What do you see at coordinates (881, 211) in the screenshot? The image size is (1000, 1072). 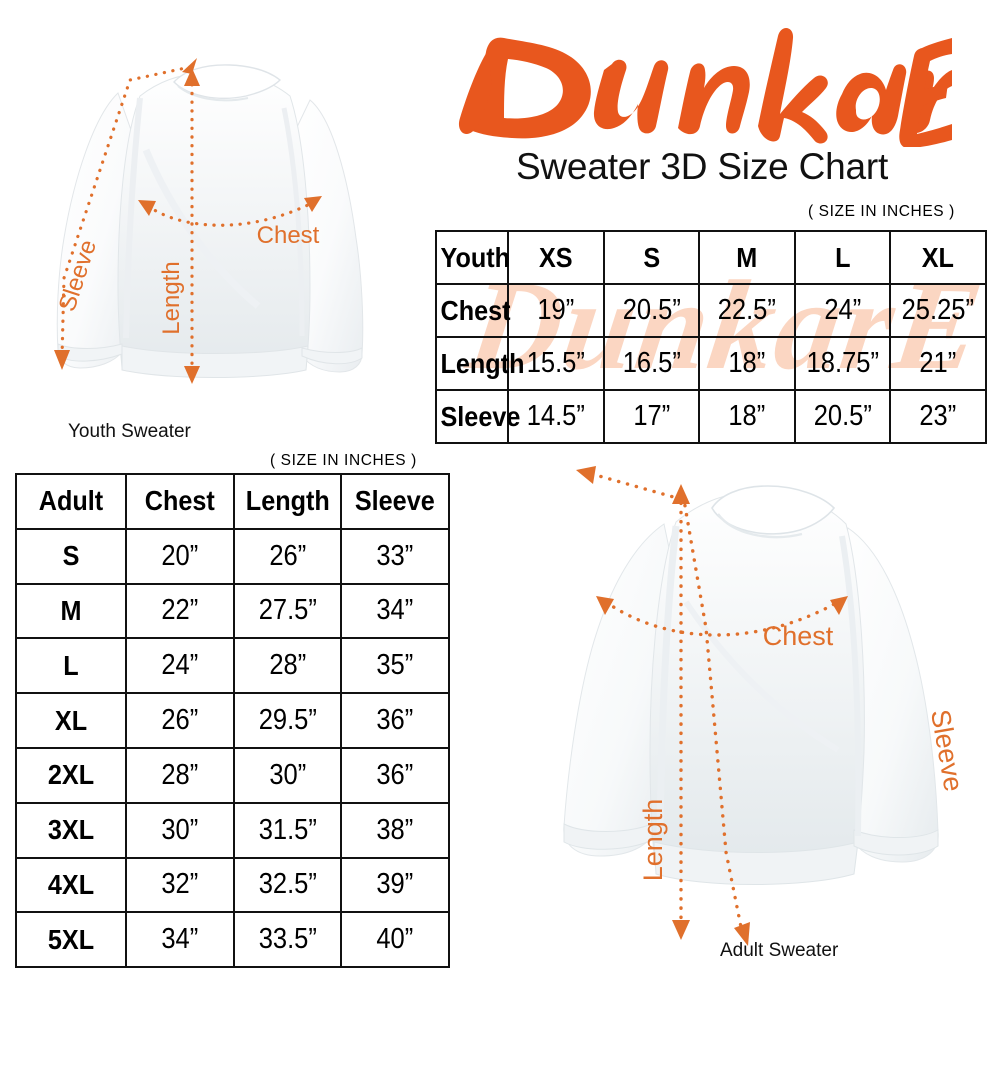 I see `youth-size-unit-note: ( SIZE IN INCHES )` at bounding box center [881, 211].